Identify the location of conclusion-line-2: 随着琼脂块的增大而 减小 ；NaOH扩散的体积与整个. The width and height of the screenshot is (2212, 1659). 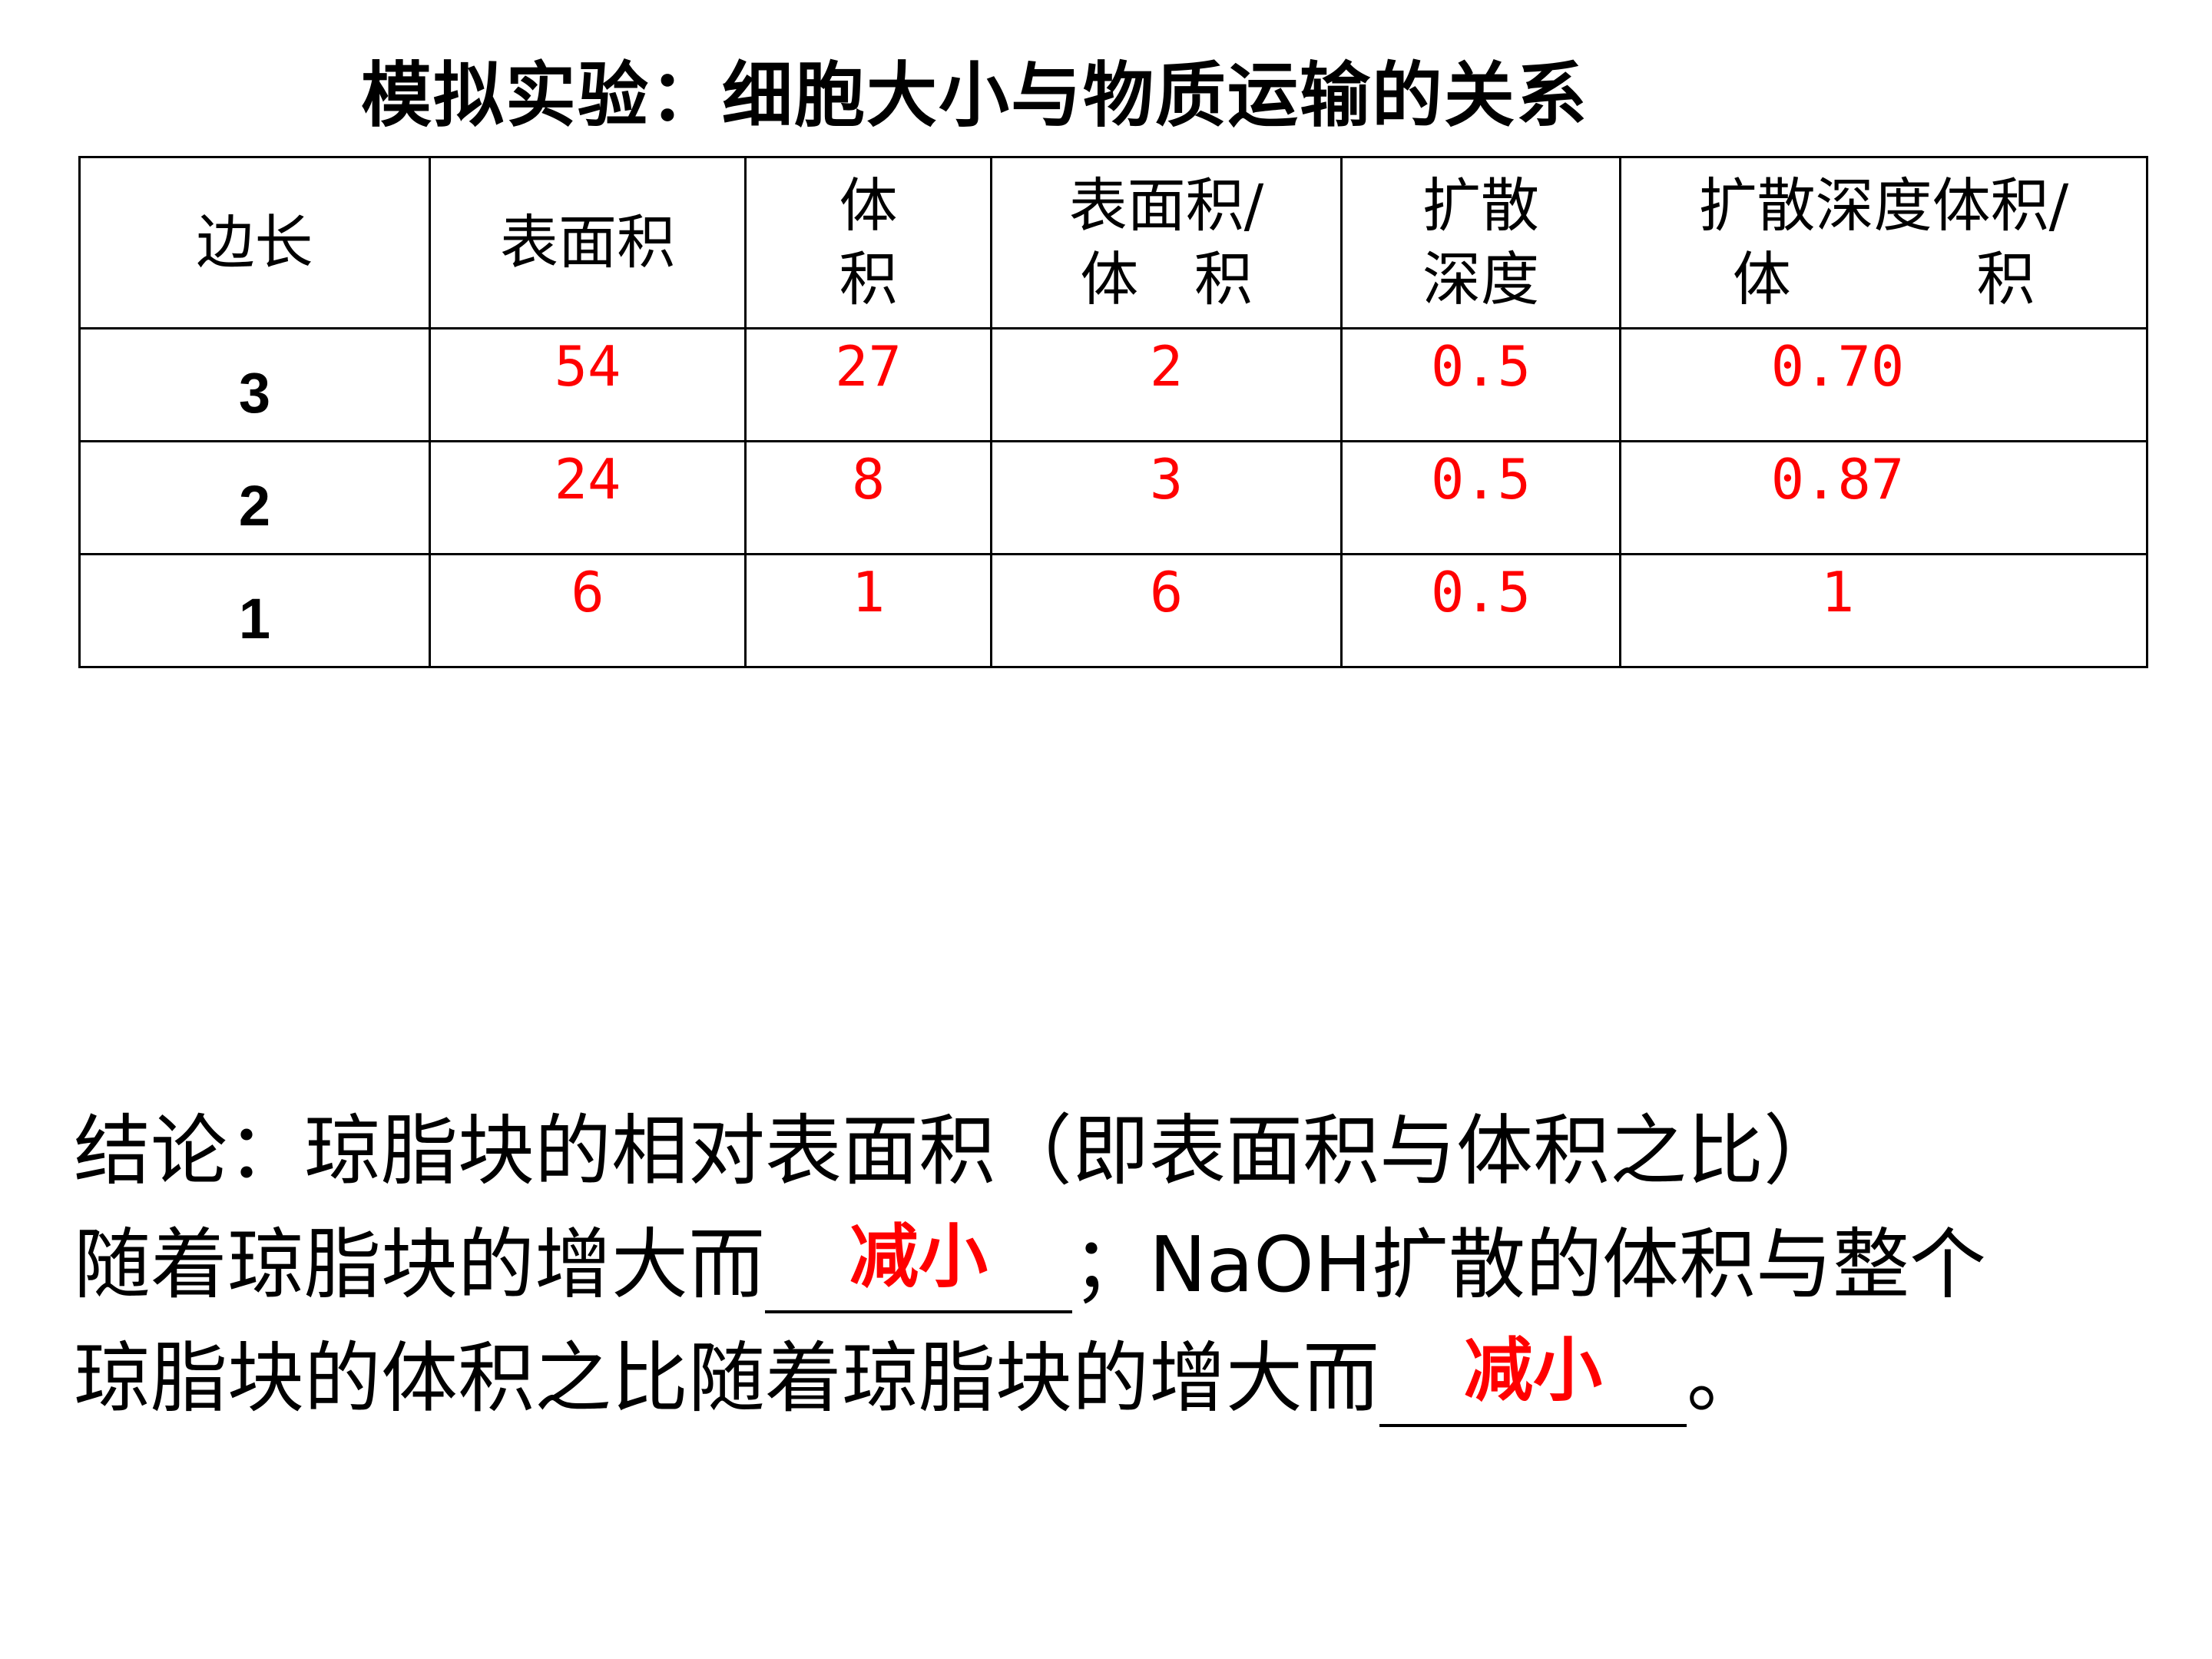
(1134, 1265).